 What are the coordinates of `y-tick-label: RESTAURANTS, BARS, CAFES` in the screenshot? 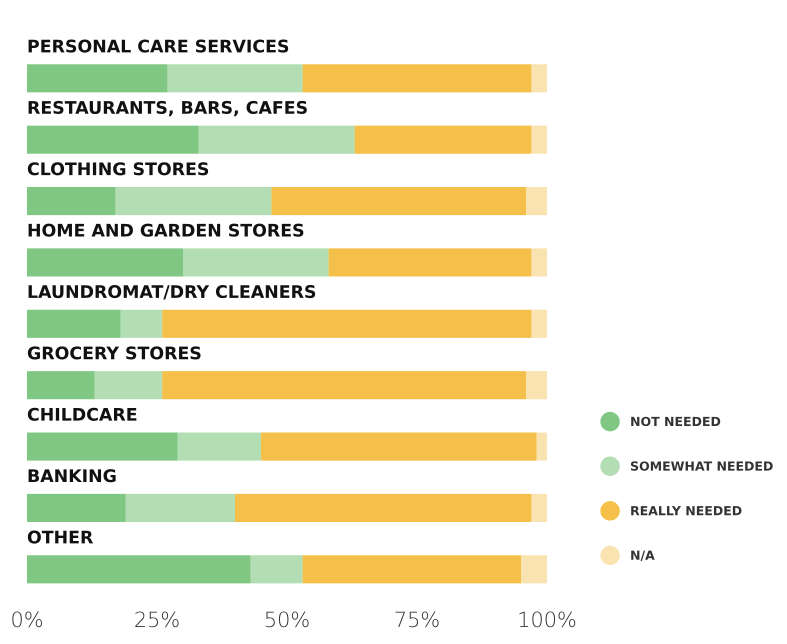 It's located at (167, 108).